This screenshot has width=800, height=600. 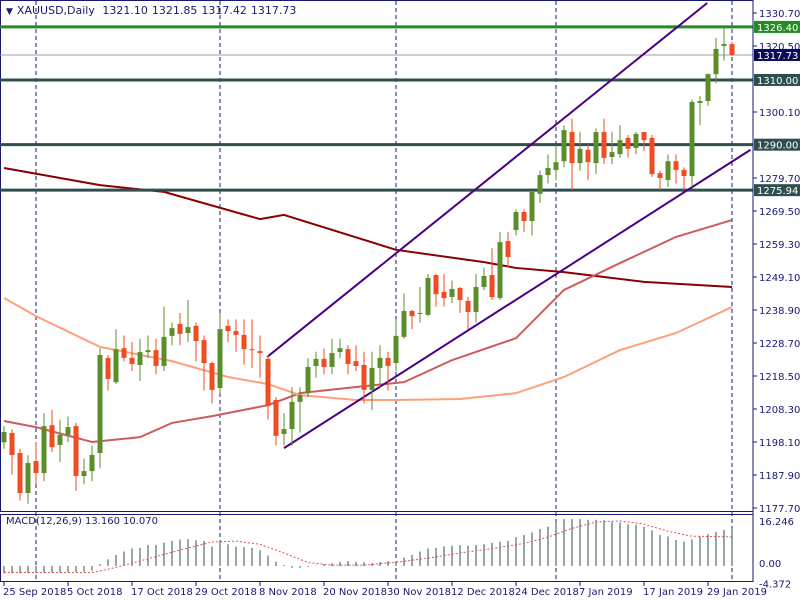 What do you see at coordinates (777, 56) in the screenshot?
I see `current-price-tag: 1317.73` at bounding box center [777, 56].